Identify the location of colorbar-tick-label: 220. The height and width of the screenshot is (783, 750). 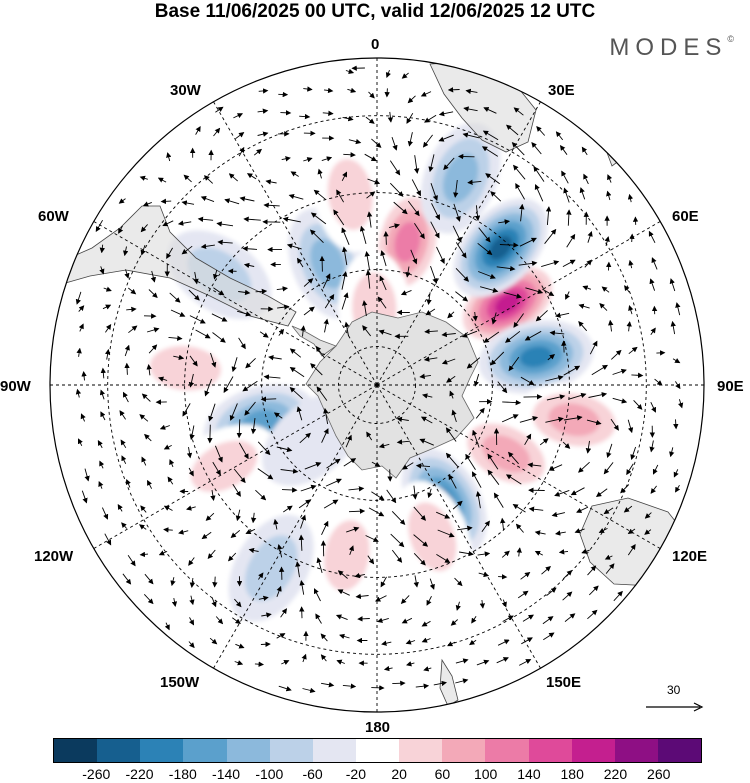
(615, 774).